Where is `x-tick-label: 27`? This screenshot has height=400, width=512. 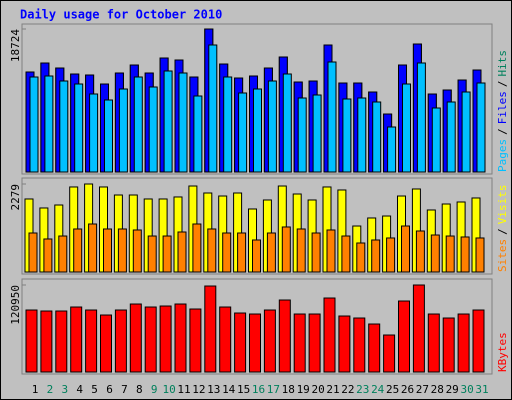
x-tick-label: 27 is located at coordinates (422, 389).